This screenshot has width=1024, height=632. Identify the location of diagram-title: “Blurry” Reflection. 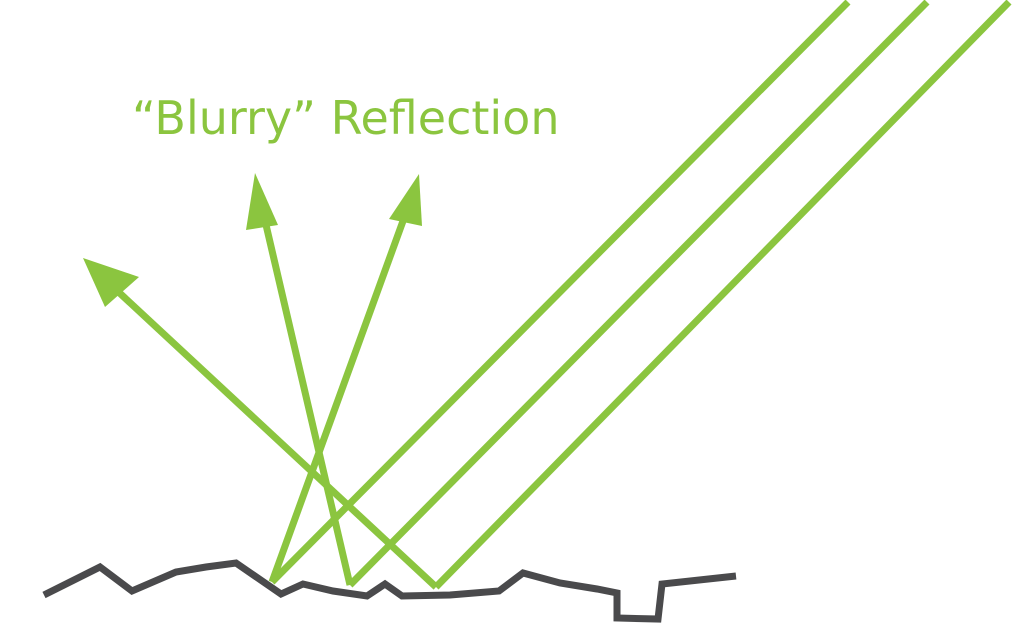
(345, 118).